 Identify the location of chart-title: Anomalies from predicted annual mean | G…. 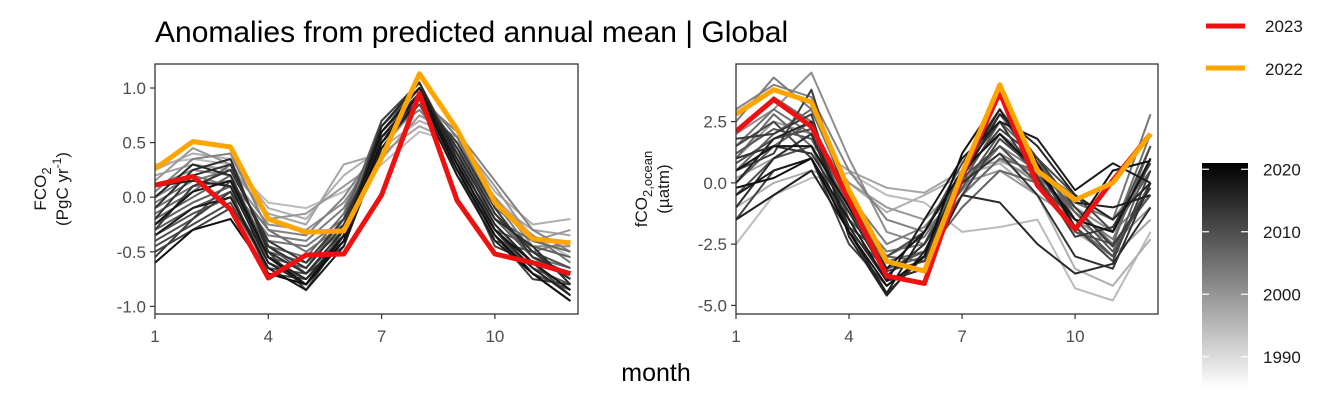
(471, 32).